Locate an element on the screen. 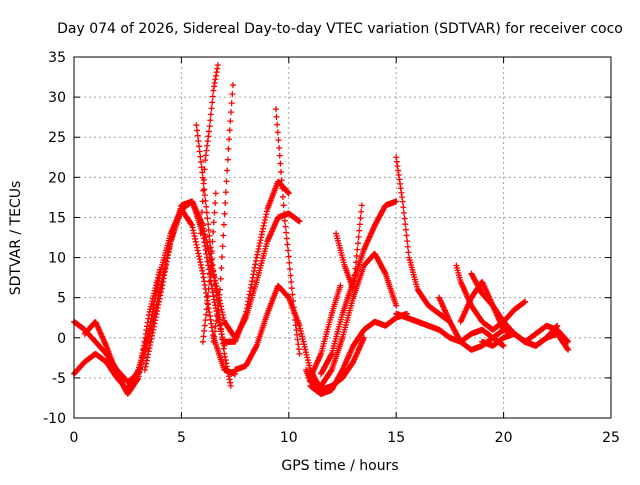 The height and width of the screenshot is (485, 640). y-tick-label: 35 is located at coordinates (57, 58).